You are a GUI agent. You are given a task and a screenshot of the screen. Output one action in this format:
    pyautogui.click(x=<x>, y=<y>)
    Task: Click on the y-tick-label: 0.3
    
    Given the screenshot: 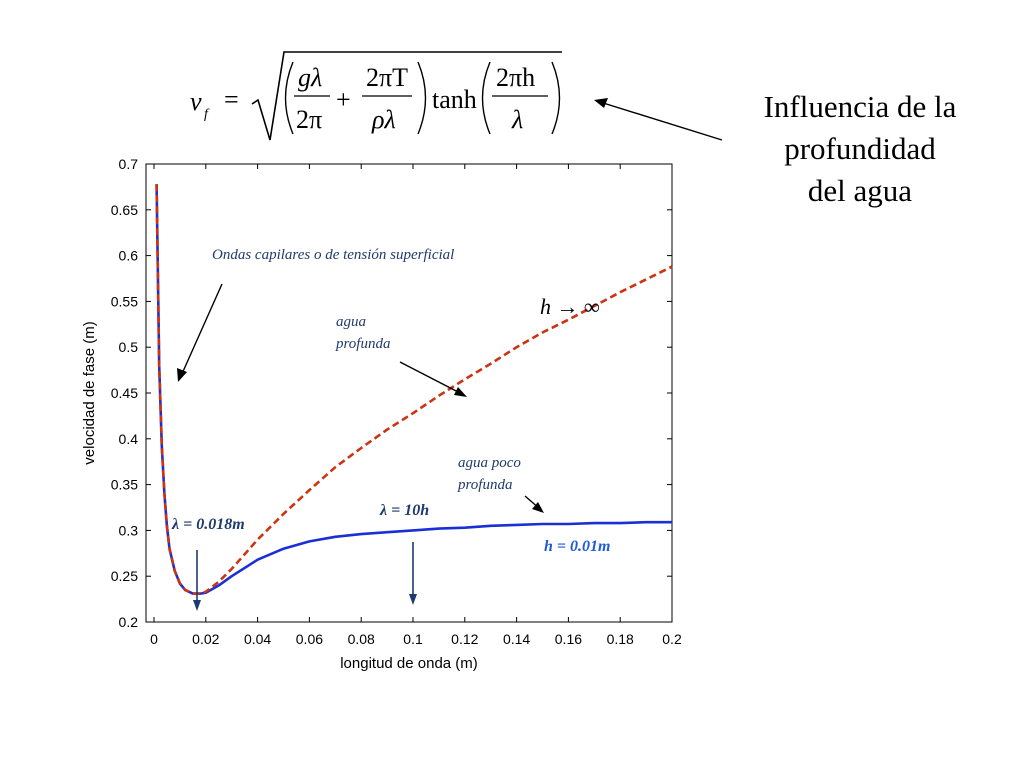 What is the action you would take?
    pyautogui.click(x=129, y=530)
    